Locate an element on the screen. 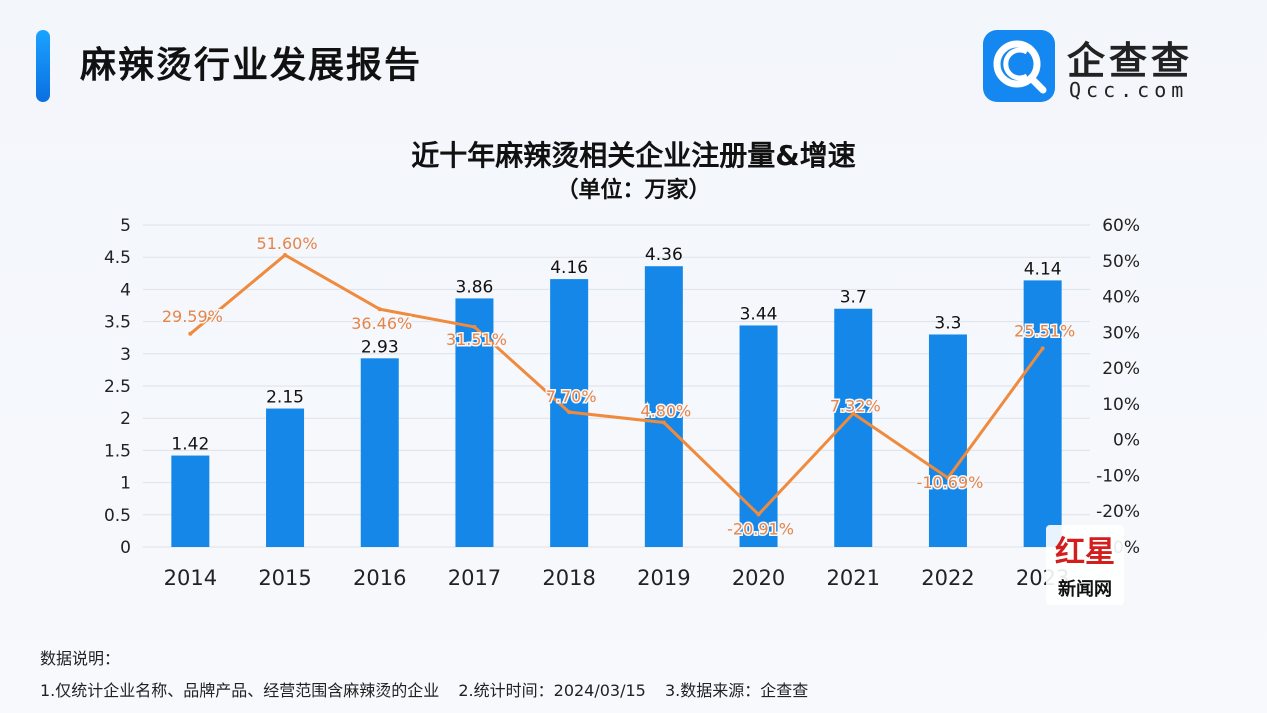 This screenshot has height=713, width=1267. chart-subtitle: （单位：万家） is located at coordinates (633, 190).